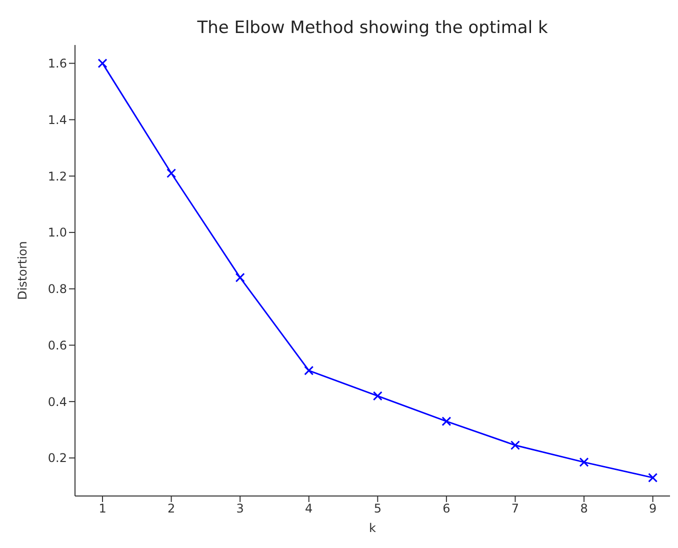 The image size is (678, 548). What do you see at coordinates (57, 345) in the screenshot?
I see `y-tick-label: 0.6` at bounding box center [57, 345].